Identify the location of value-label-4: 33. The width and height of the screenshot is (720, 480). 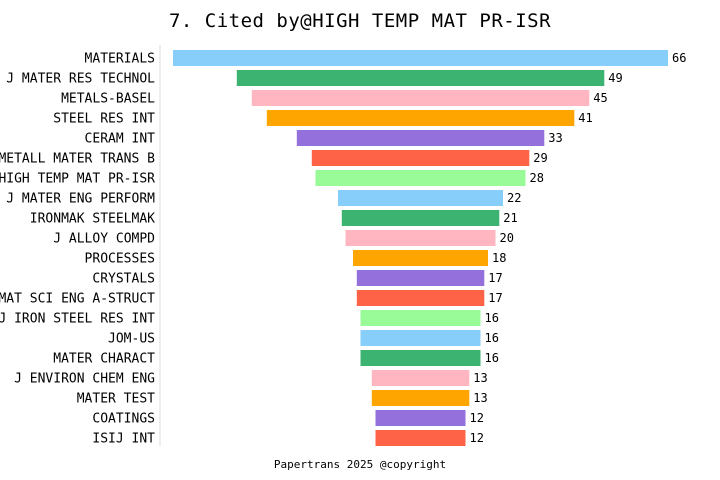
(555, 138).